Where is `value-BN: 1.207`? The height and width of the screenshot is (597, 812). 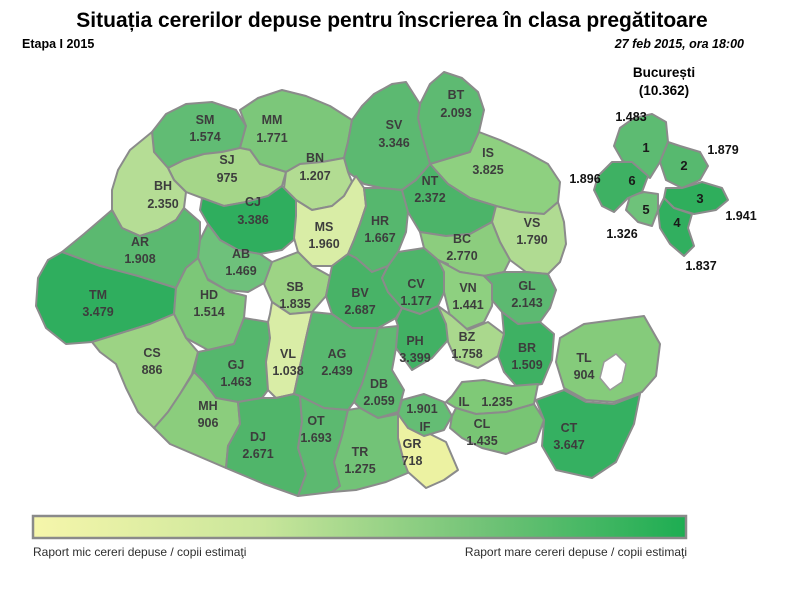
value-BN: 1.207 is located at coordinates (314, 176).